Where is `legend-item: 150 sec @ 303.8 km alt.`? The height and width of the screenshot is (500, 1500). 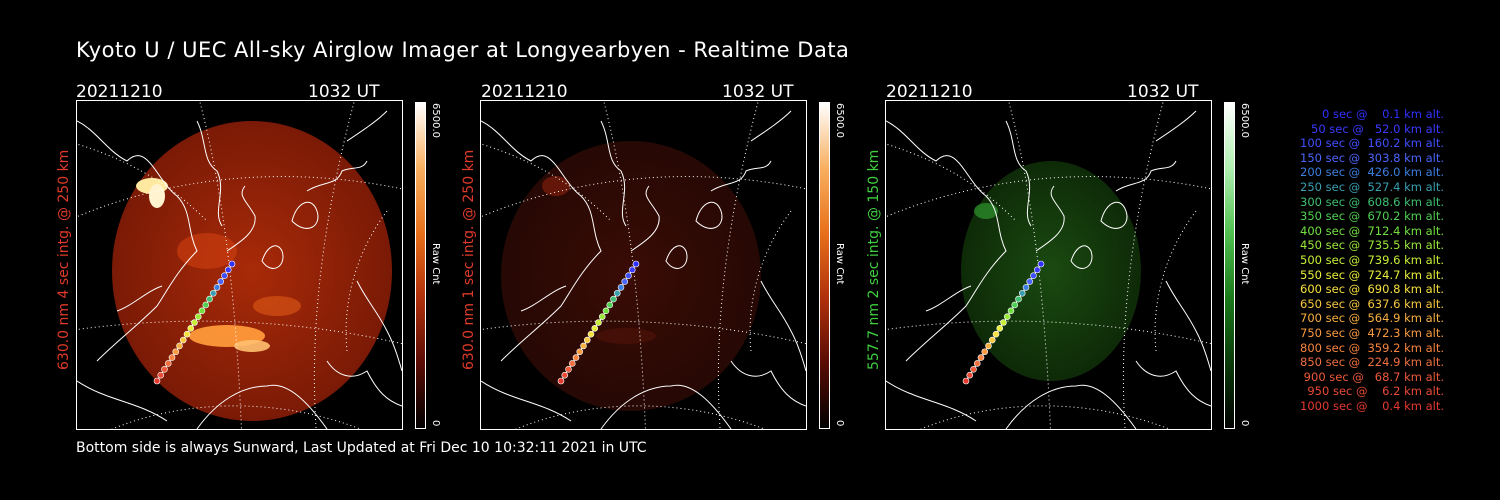 legend-item: 150 sec @ 303.8 km alt. is located at coordinates (1370, 157).